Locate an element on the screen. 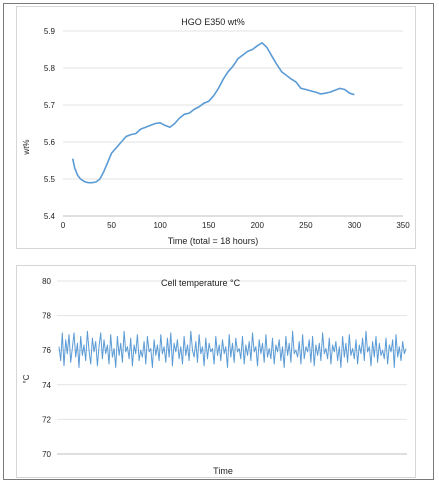 This screenshot has width=439, height=485. cell-temperature-y-tick-label: 70 is located at coordinates (46, 454).